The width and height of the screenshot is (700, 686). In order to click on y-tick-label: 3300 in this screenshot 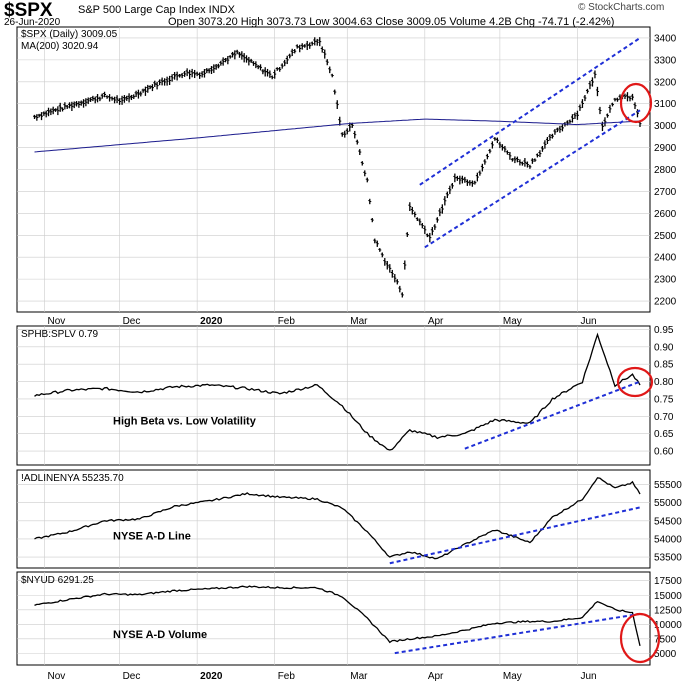, I will do `click(665, 60)`.